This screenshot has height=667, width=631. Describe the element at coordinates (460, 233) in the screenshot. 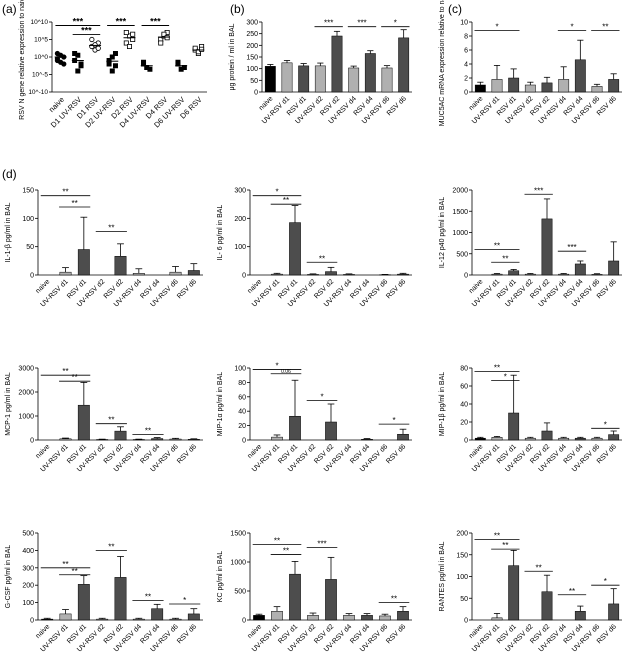

I see `y-tick-label: 1000` at that location.